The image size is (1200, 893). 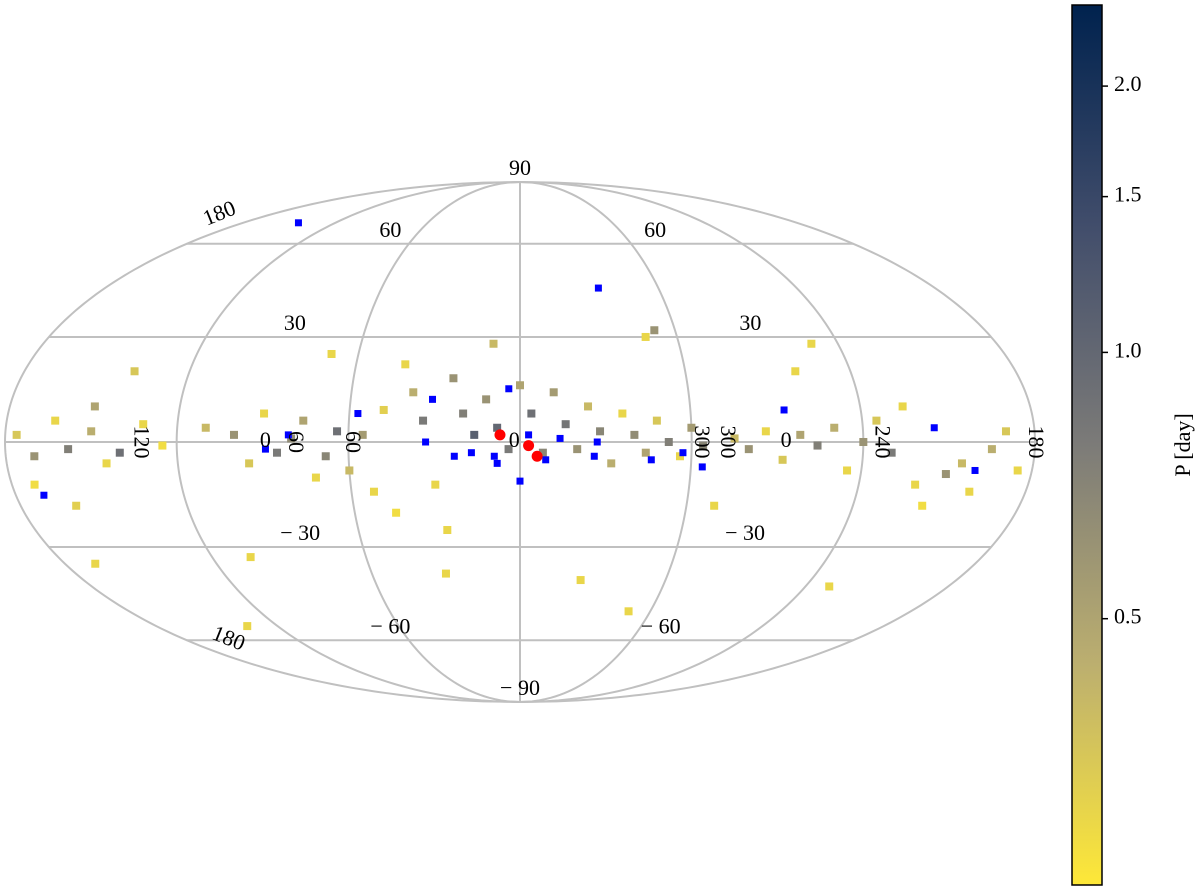 I want to click on colorbar-tick-label: 2.0, so click(x=1128, y=83).